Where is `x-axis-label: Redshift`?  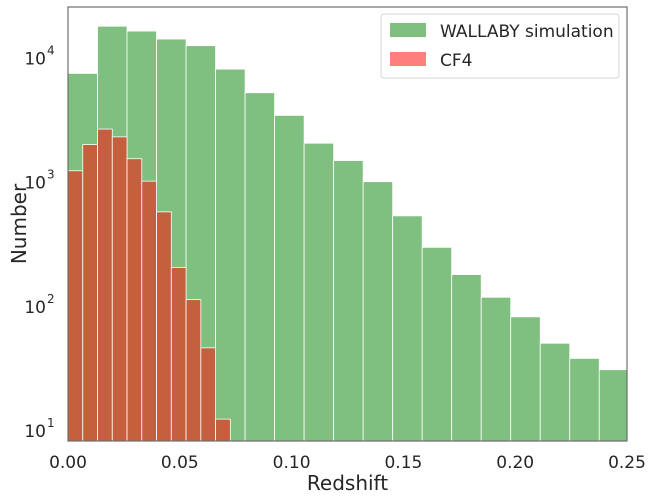
x-axis-label: Redshift is located at coordinates (347, 483).